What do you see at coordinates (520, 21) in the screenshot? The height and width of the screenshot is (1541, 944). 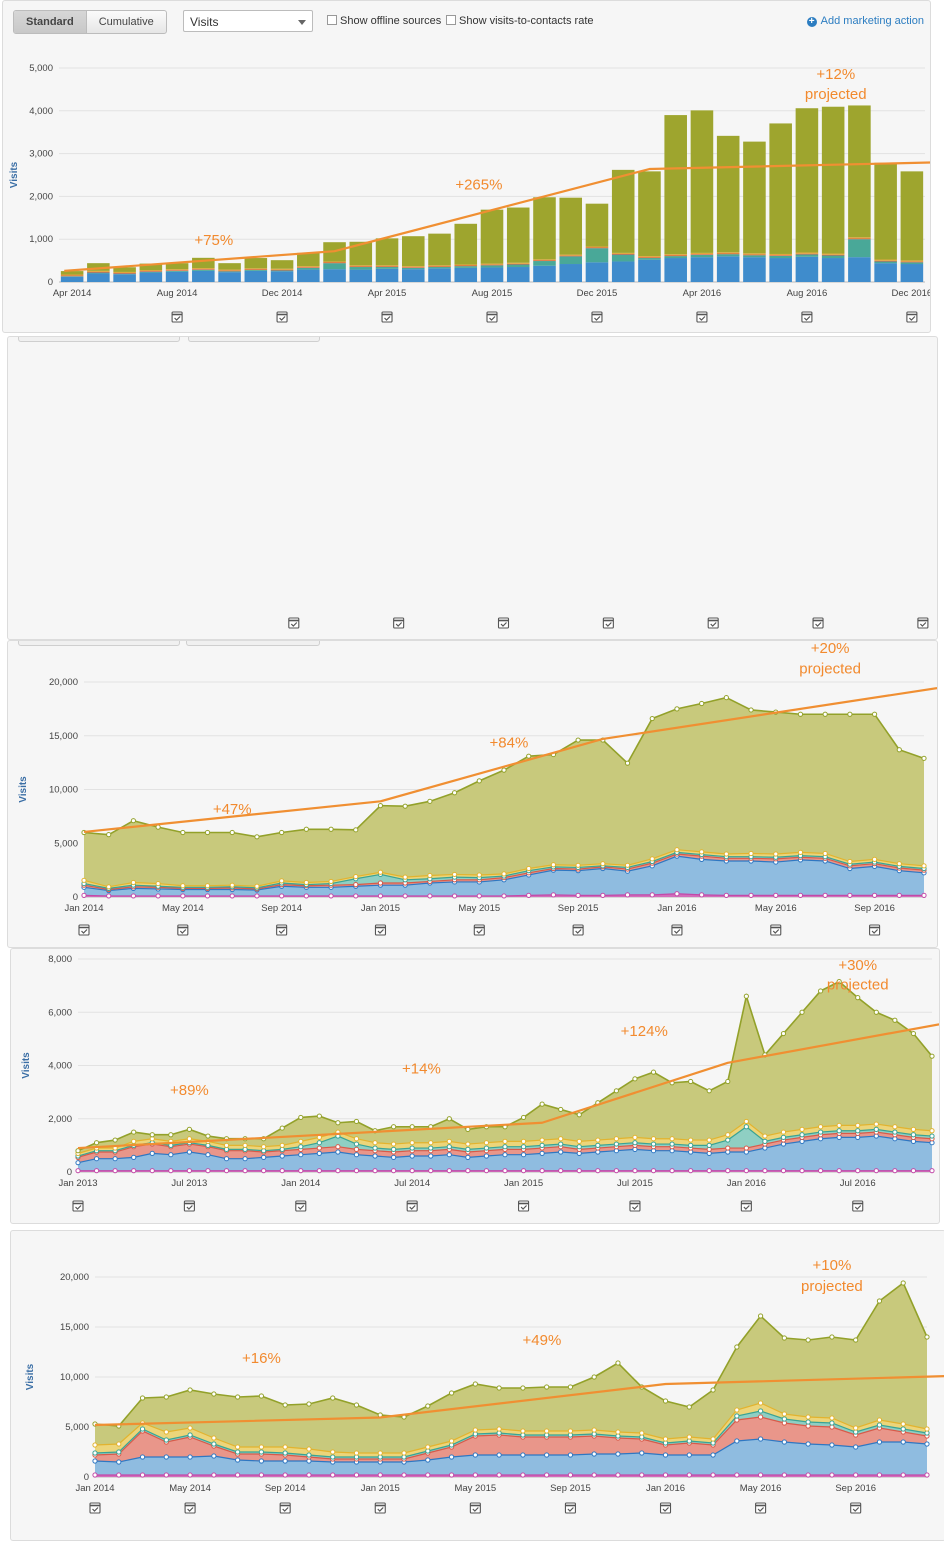 I see `visits-rate-checkbox: Show visits-to-contacts rate` at bounding box center [520, 21].